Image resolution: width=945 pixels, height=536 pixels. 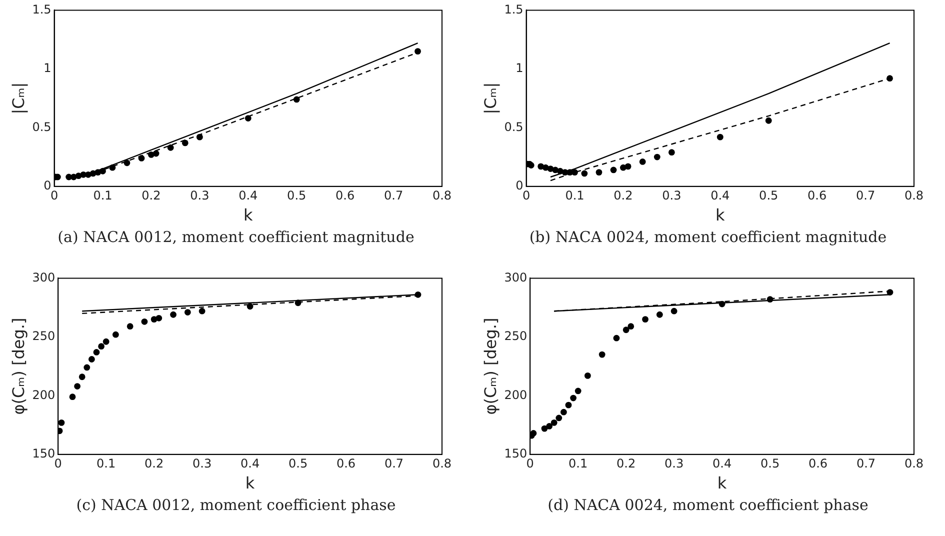 What do you see at coordinates (708, 237) in the screenshot?
I see `text: (b) NACA 0024, moment coefficient magnitude` at bounding box center [708, 237].